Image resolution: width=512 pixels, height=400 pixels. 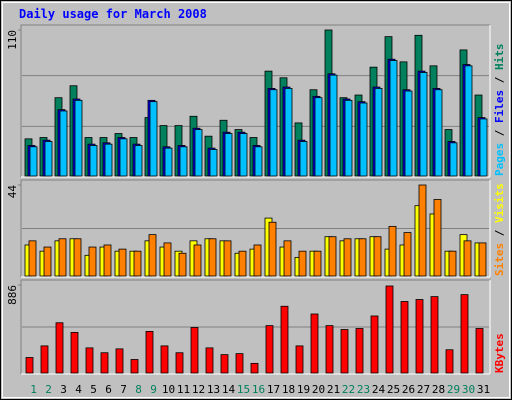 What do you see at coordinates (138, 389) in the screenshot?
I see `x-tick-label: 8` at bounding box center [138, 389].